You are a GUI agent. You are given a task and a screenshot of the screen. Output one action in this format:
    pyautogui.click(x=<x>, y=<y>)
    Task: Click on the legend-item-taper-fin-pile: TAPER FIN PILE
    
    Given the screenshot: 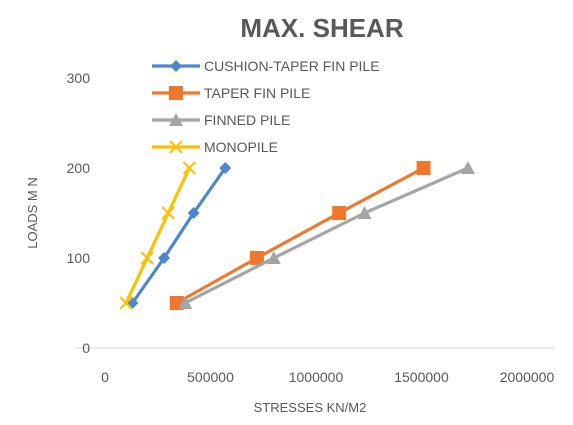 What is the action you would take?
    pyautogui.click(x=231, y=93)
    